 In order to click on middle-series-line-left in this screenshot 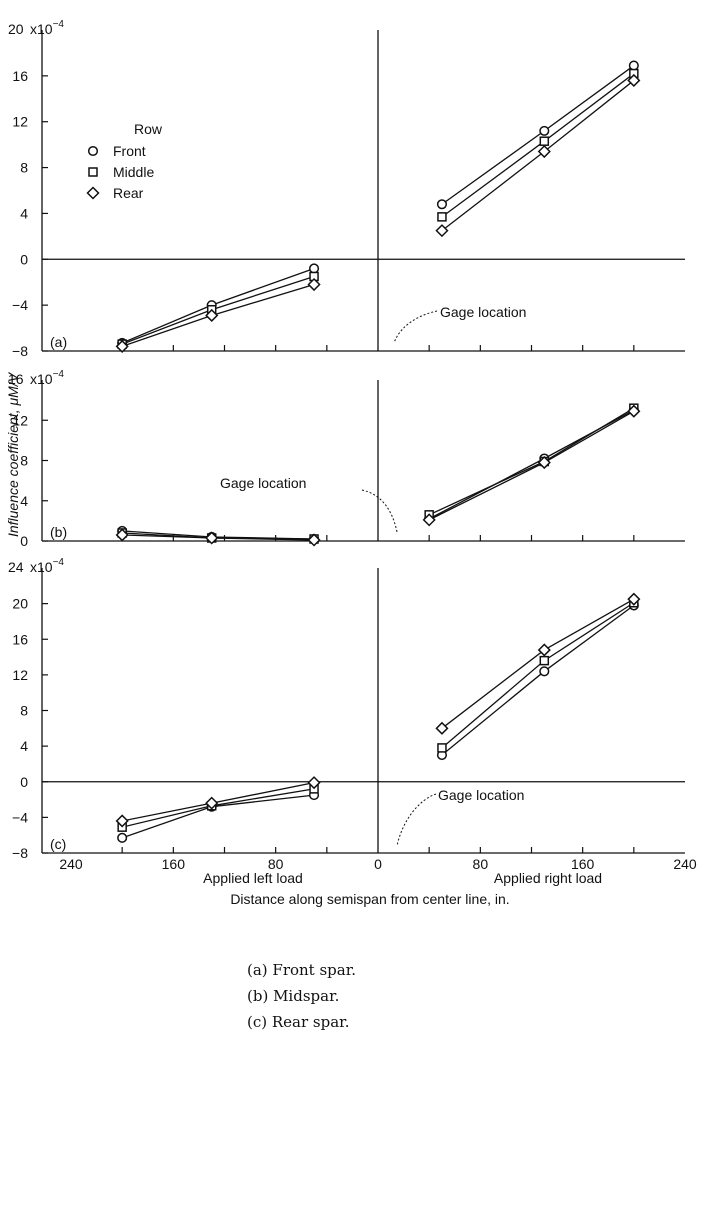, I will do `click(218, 310)`.